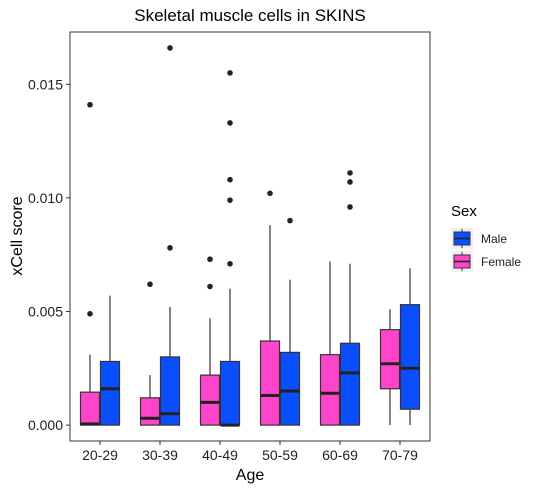 The height and width of the screenshot is (494, 536). Describe the element at coordinates (250, 452) in the screenshot. I see `x-axis: 20-29 30-39 40-49 50-59 60-69 70-79` at that location.